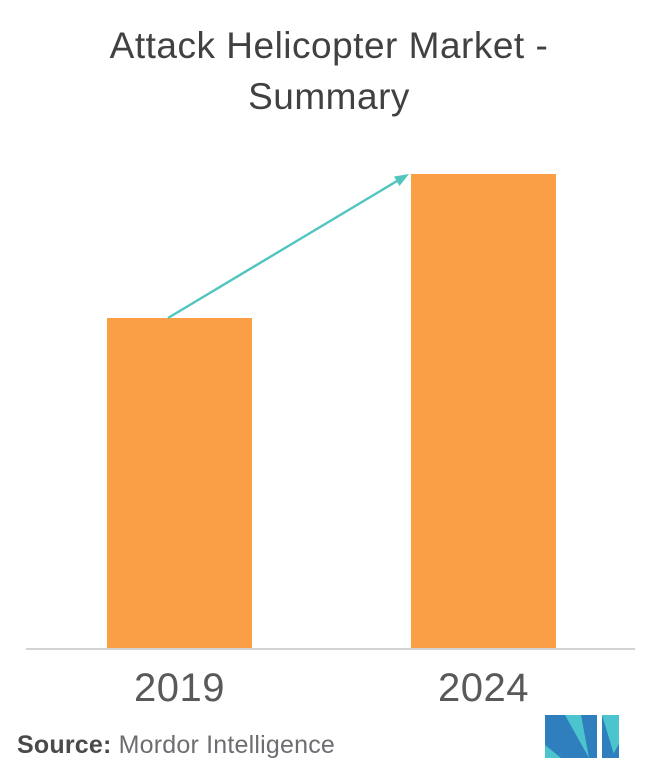 The width and height of the screenshot is (658, 780). What do you see at coordinates (330, 649) in the screenshot?
I see `x-axis-line` at bounding box center [330, 649].